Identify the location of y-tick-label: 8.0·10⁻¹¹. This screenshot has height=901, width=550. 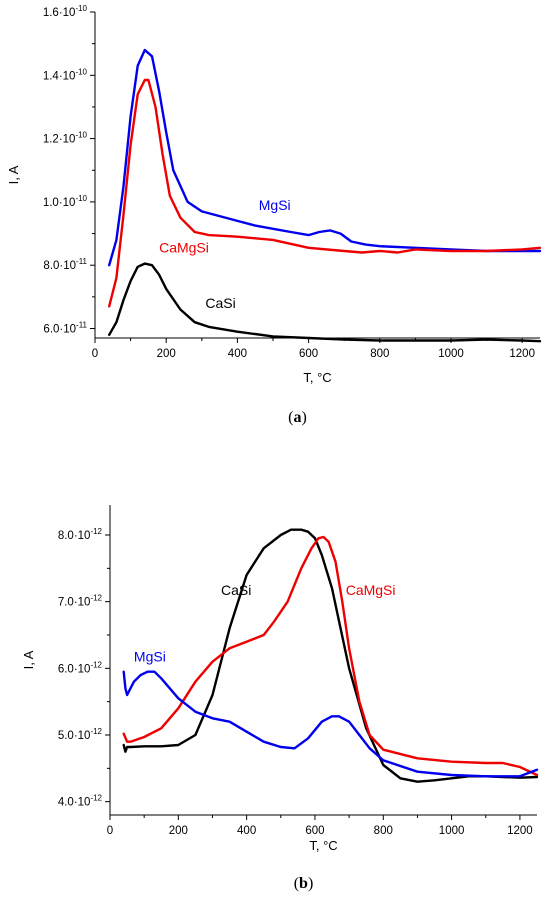
(65, 264).